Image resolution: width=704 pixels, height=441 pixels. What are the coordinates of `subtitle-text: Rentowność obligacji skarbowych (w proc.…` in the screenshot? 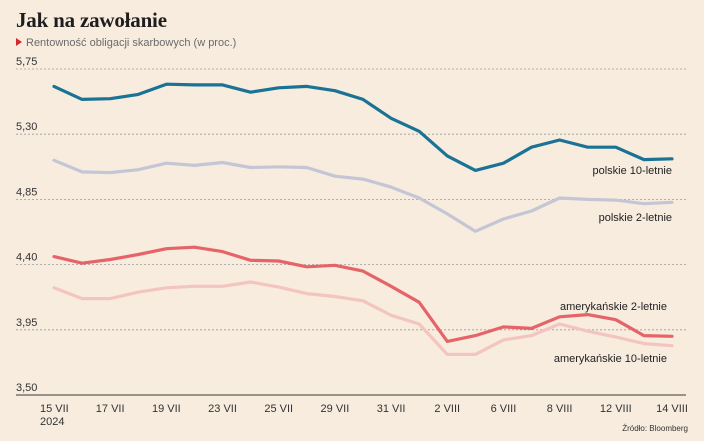 It's located at (131, 43).